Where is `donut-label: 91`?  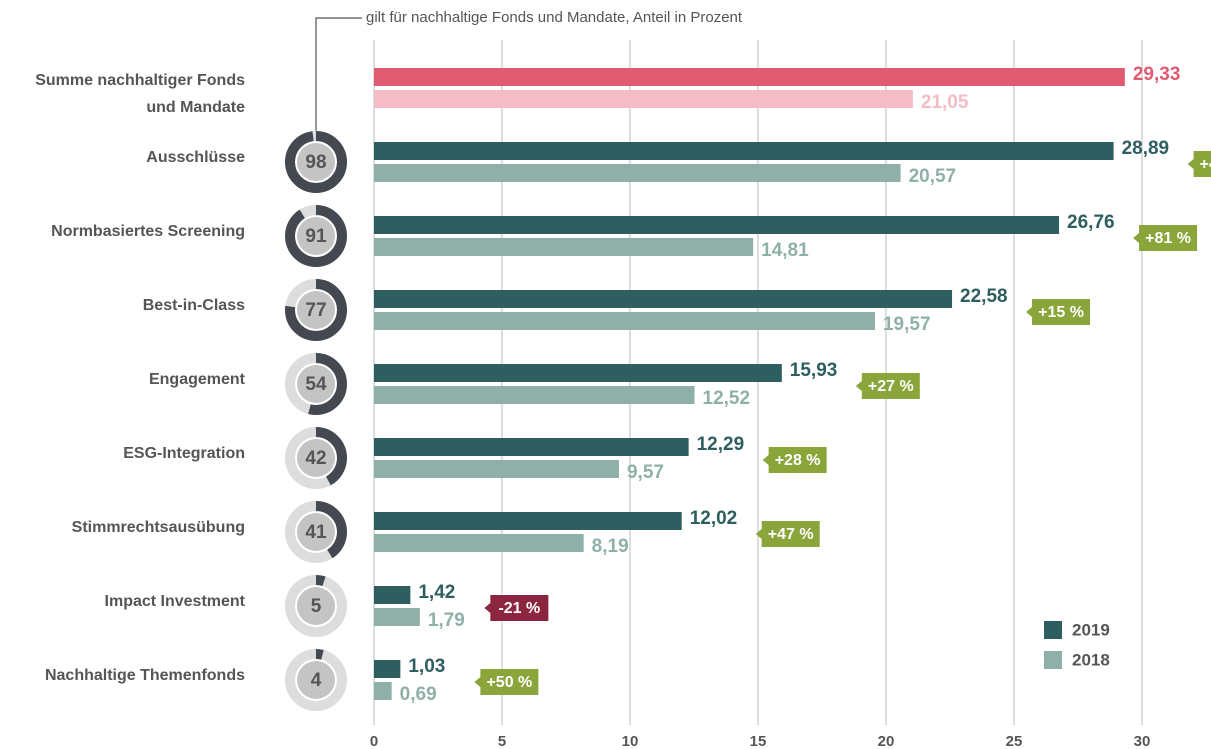 donut-label: 91 is located at coordinates (316, 236).